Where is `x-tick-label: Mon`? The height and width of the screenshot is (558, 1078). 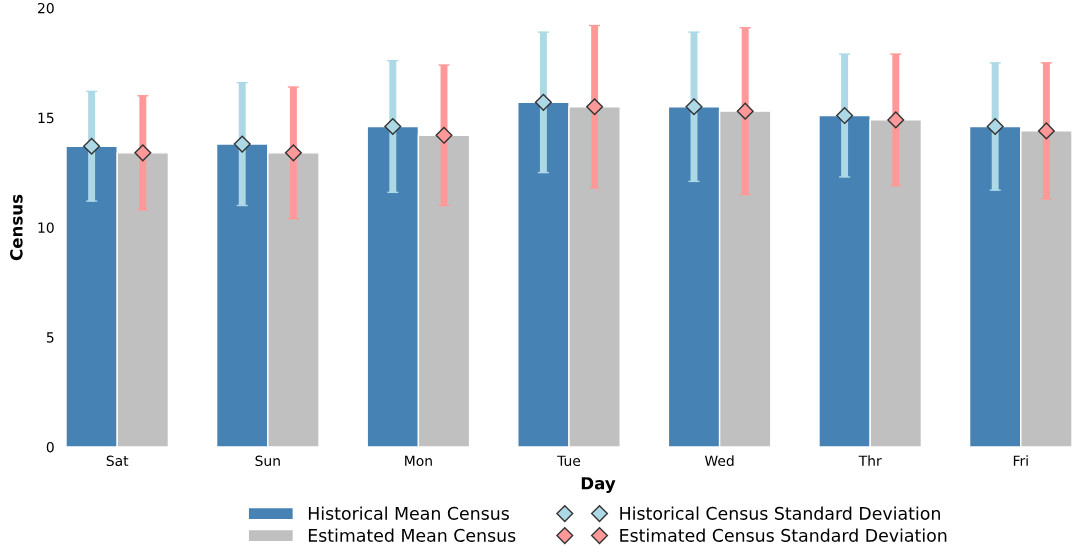
x-tick-label: Mon is located at coordinates (418, 461).